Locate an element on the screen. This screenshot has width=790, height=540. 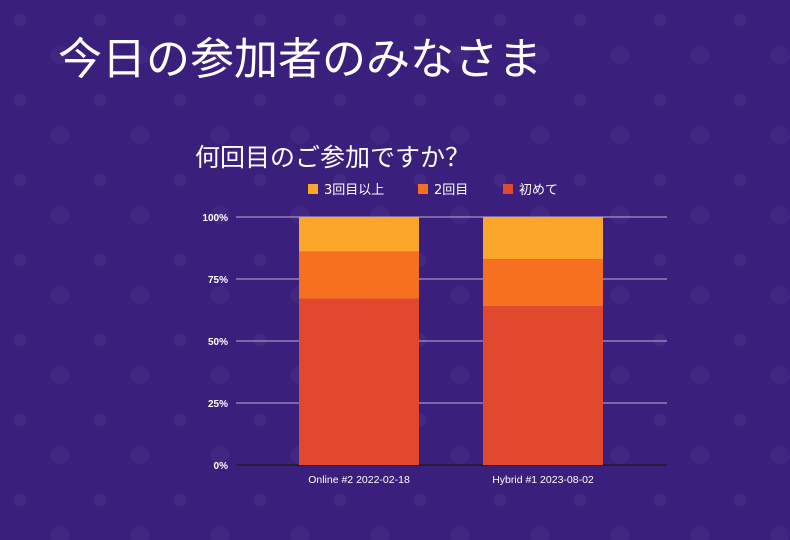
chart-legend: 3回目以上 2回目 初めて is located at coordinates (433, 190).